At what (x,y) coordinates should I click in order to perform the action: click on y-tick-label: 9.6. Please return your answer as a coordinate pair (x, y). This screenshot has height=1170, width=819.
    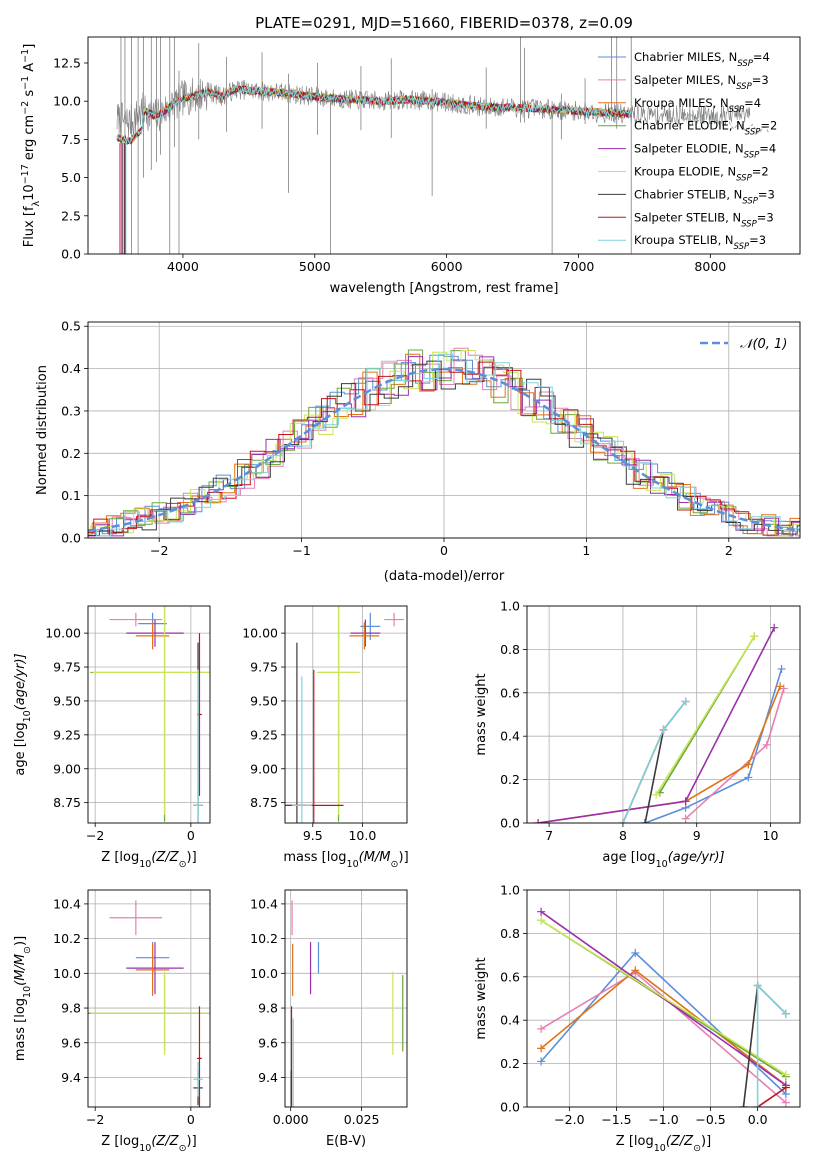
    Looking at the image, I should click on (71, 1042).